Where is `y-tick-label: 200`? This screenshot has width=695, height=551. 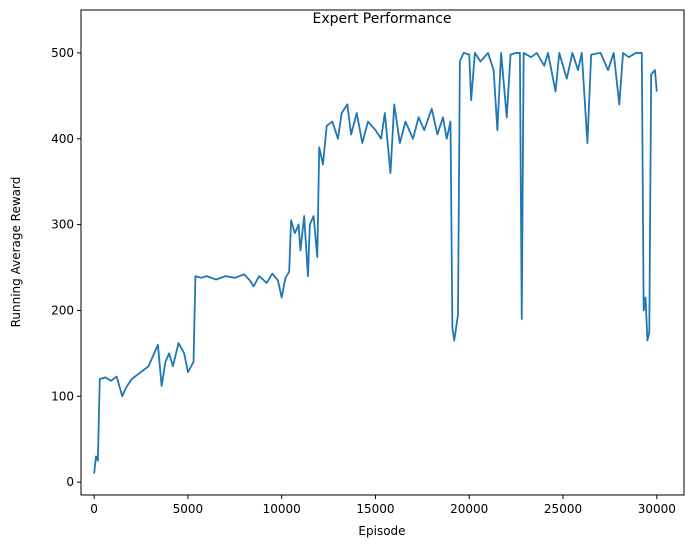
y-tick-label: 200 is located at coordinates (62, 310).